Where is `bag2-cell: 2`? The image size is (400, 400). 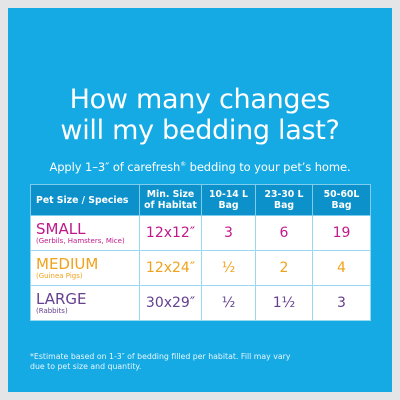 bag2-cell: 2 is located at coordinates (284, 268).